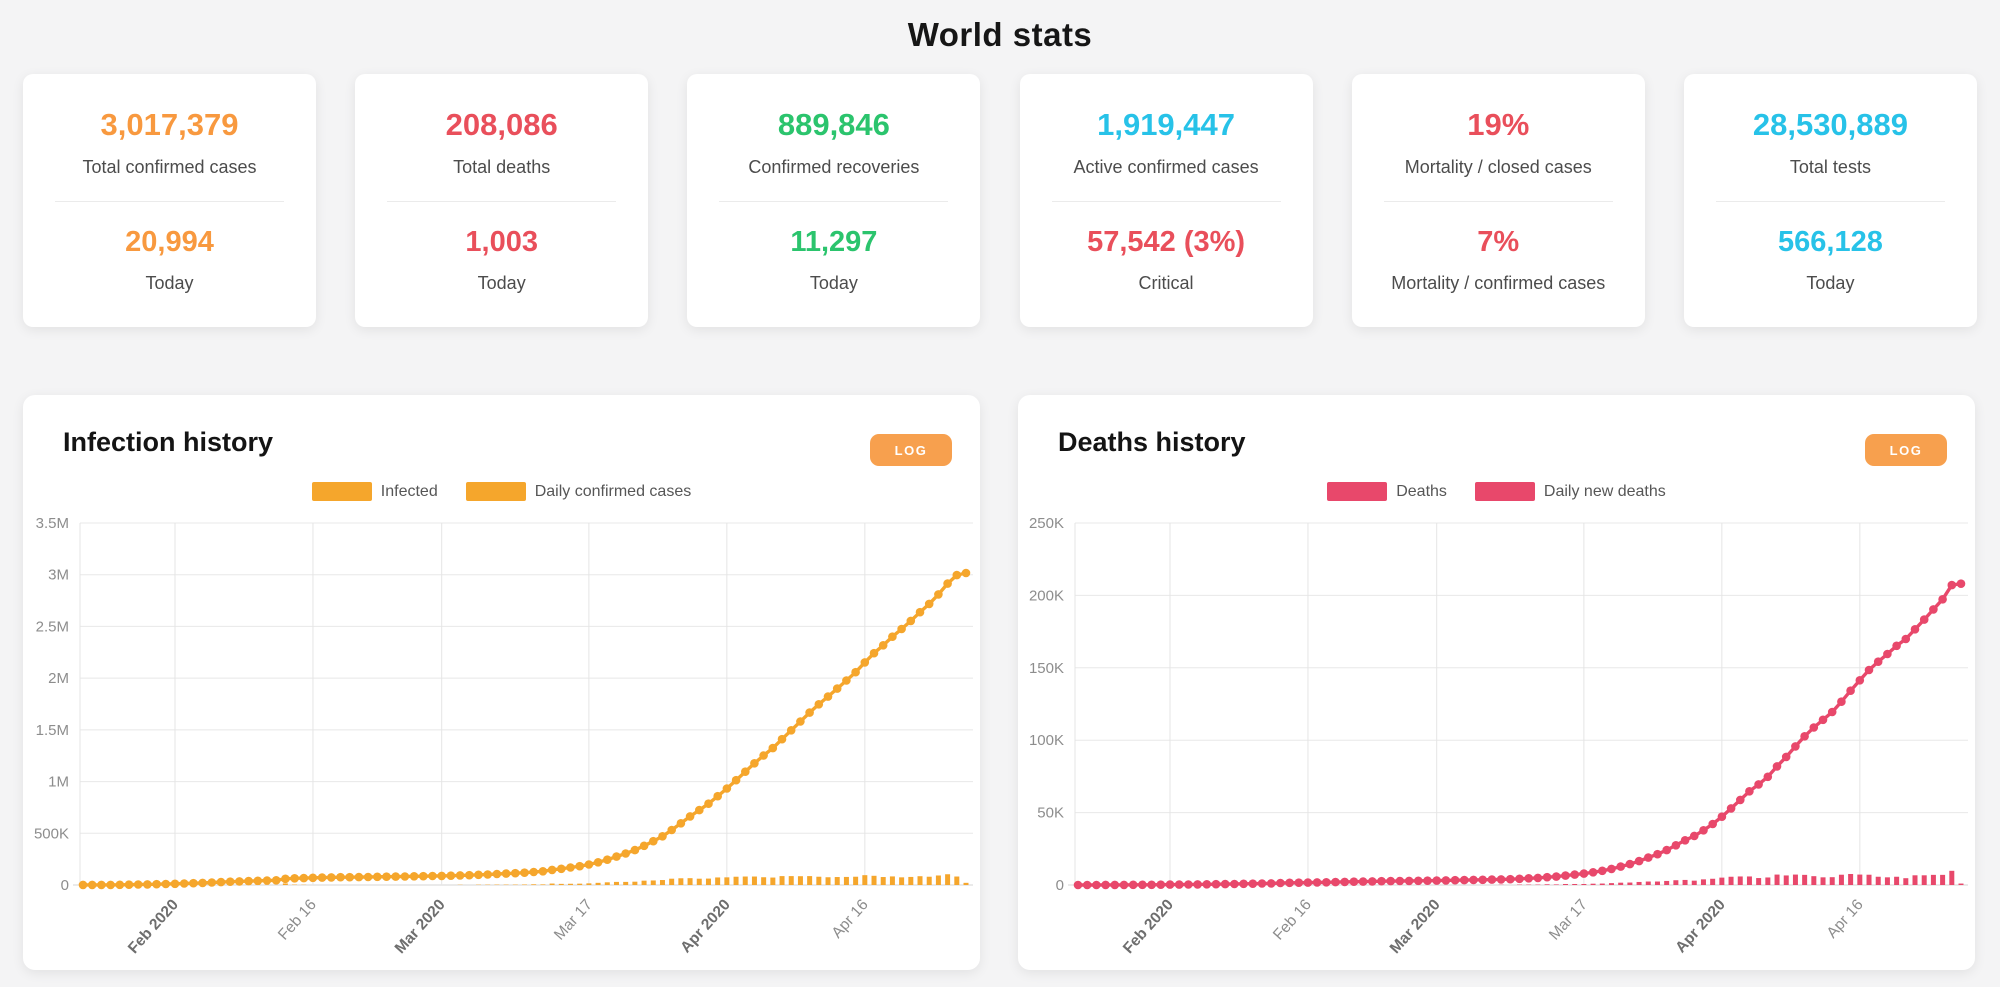  I want to click on legend-item-infected: Infected, so click(374, 491).